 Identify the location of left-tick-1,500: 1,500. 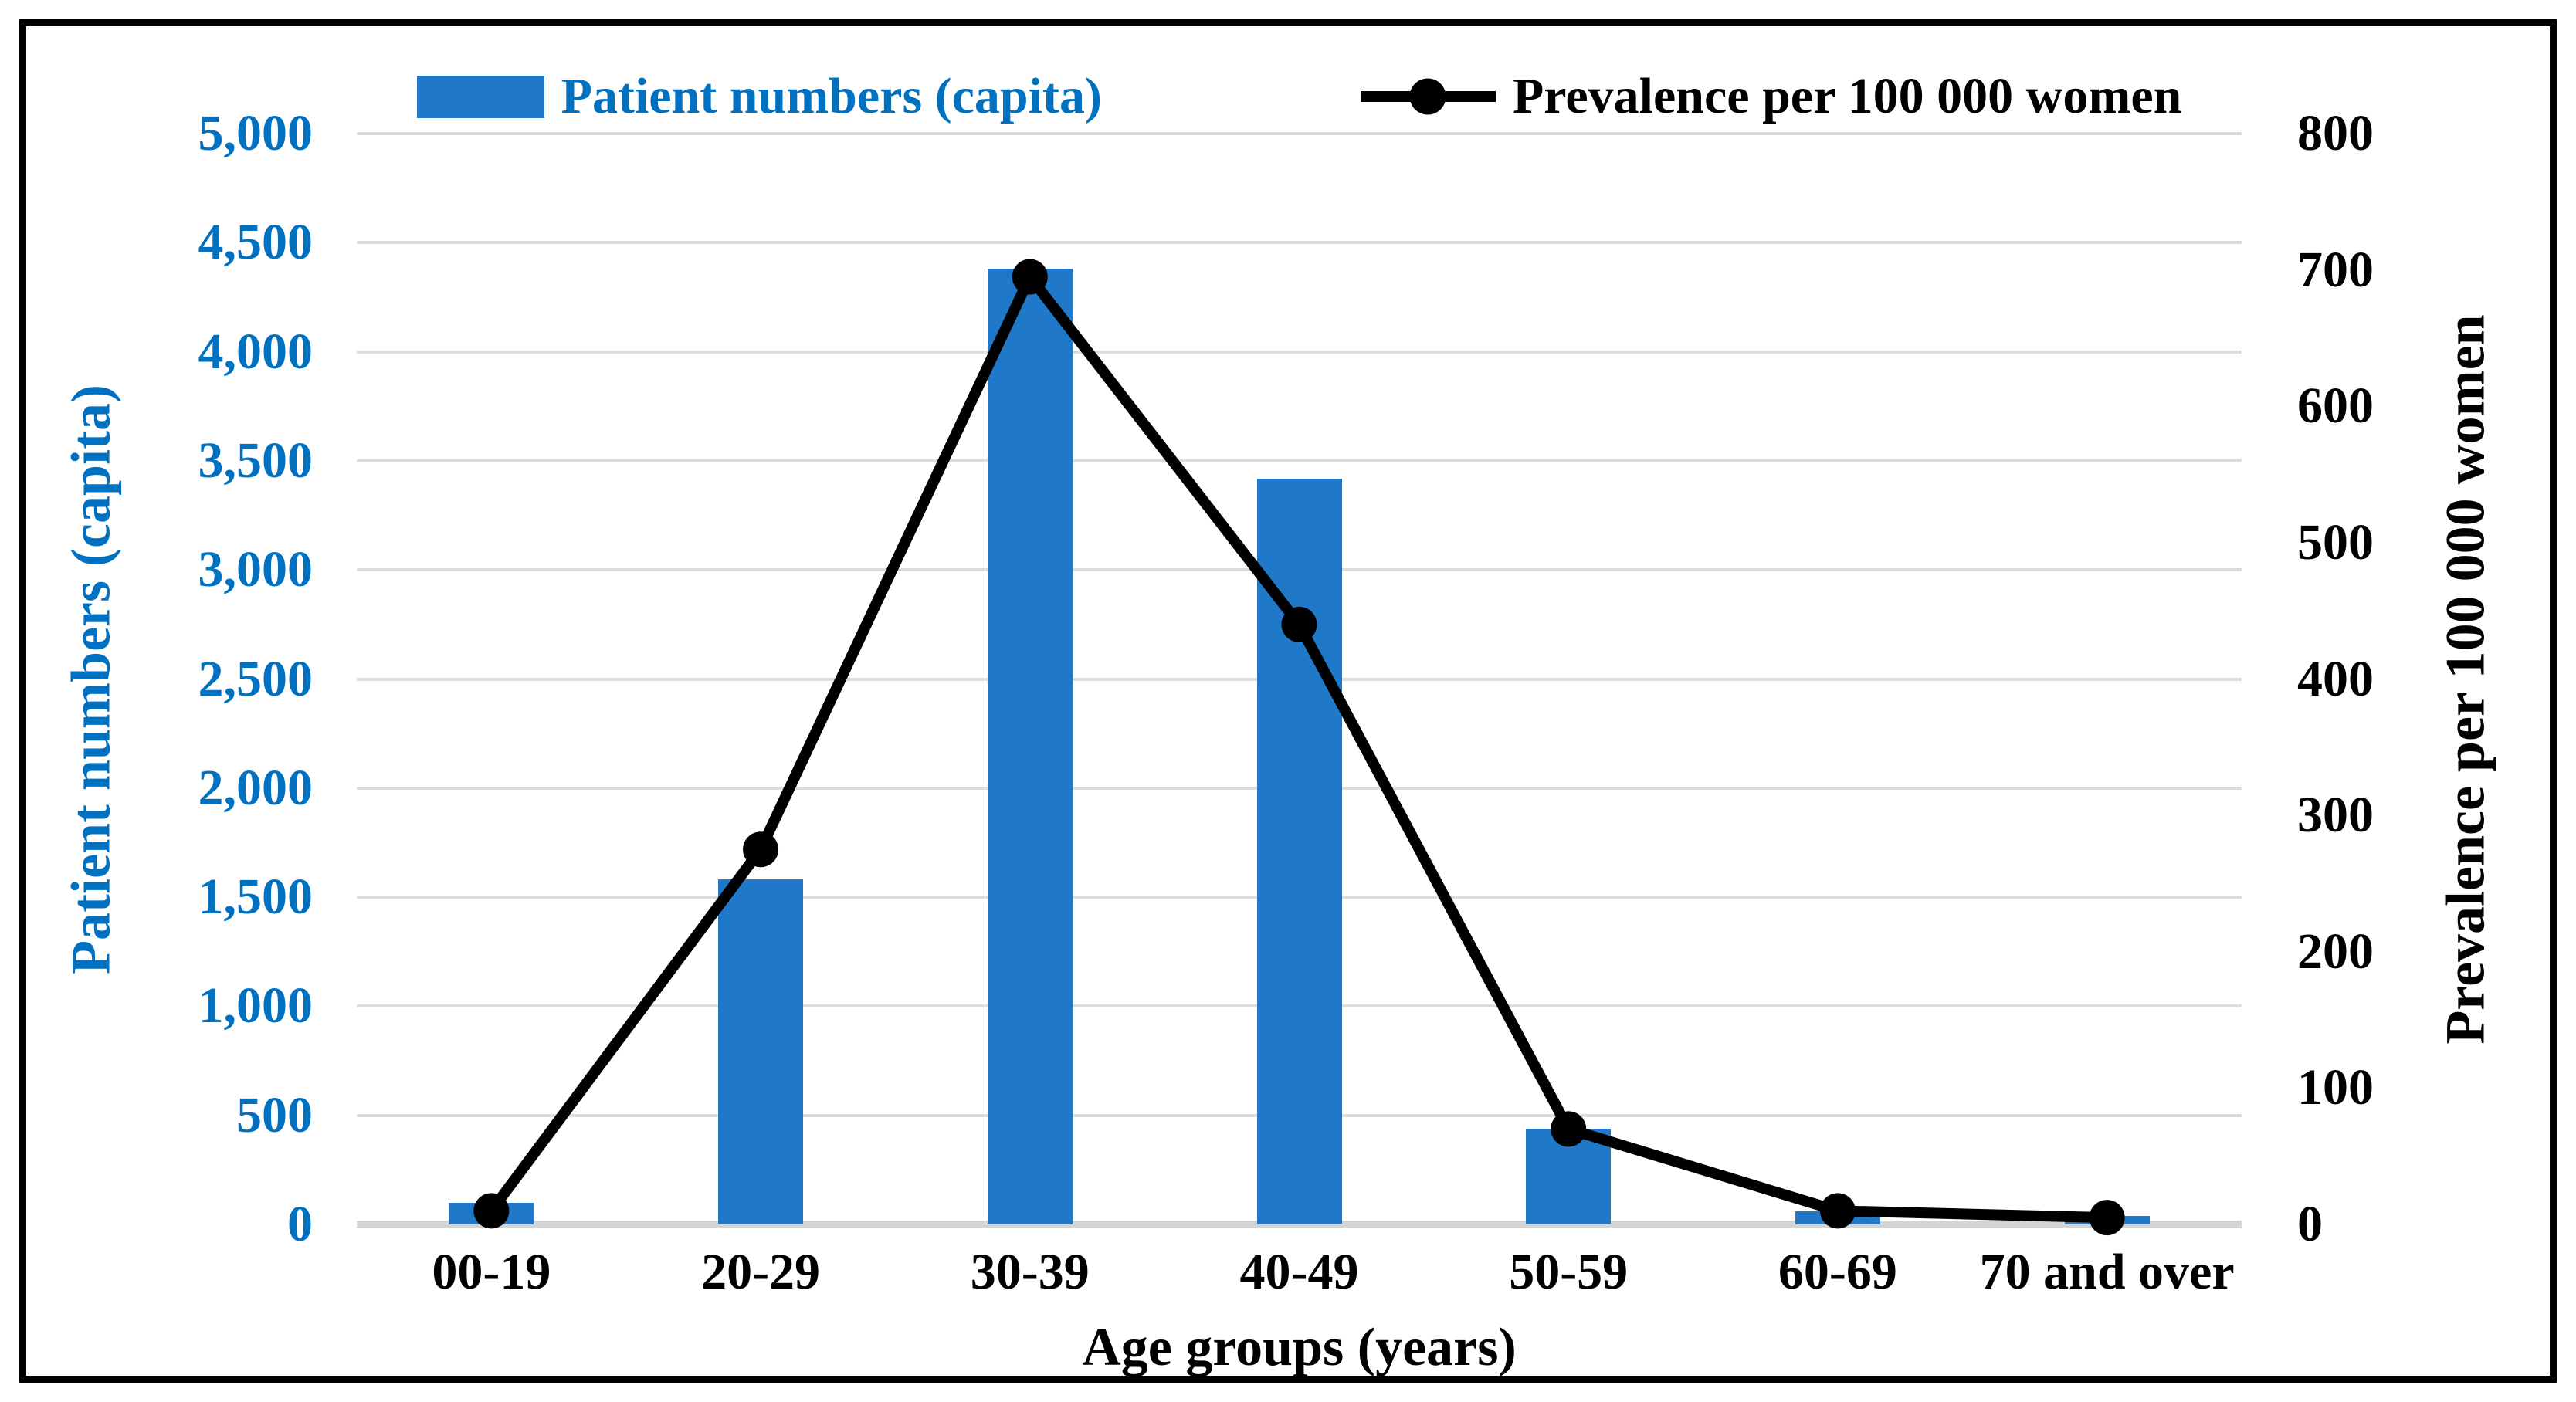
(256, 897).